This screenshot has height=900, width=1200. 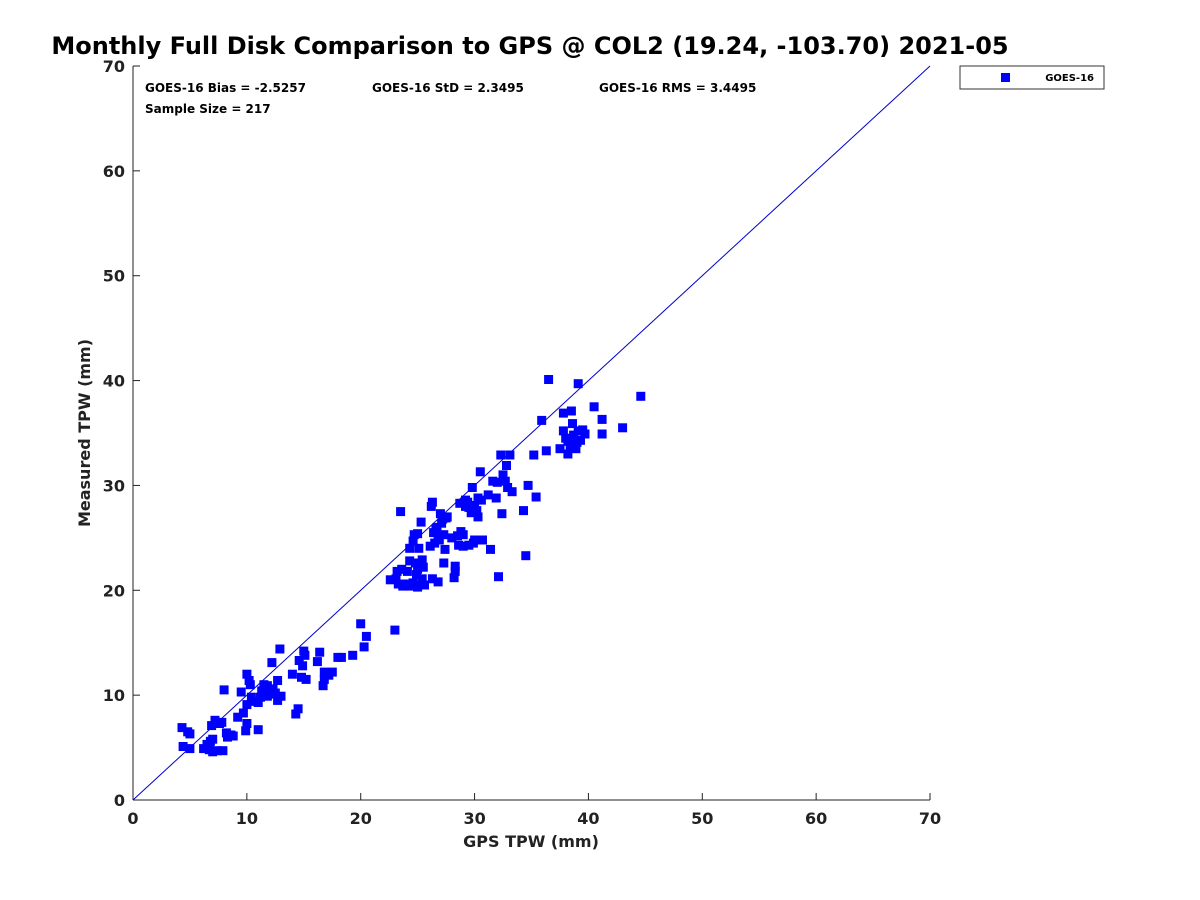 I want to click on y-tick-label: 70, so click(x=114, y=66).